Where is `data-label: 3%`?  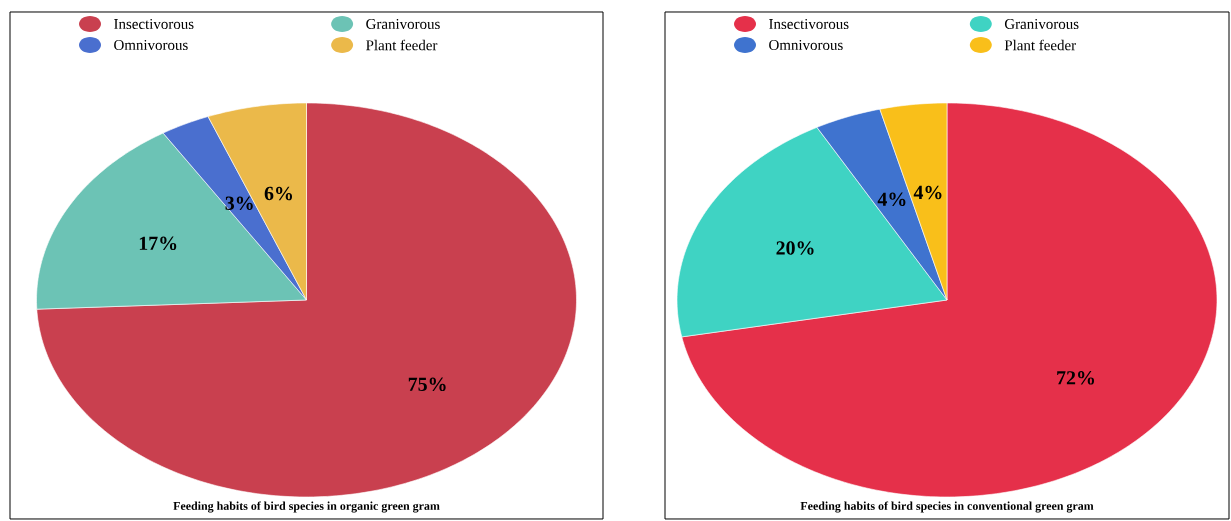 data-label: 3% is located at coordinates (239, 203).